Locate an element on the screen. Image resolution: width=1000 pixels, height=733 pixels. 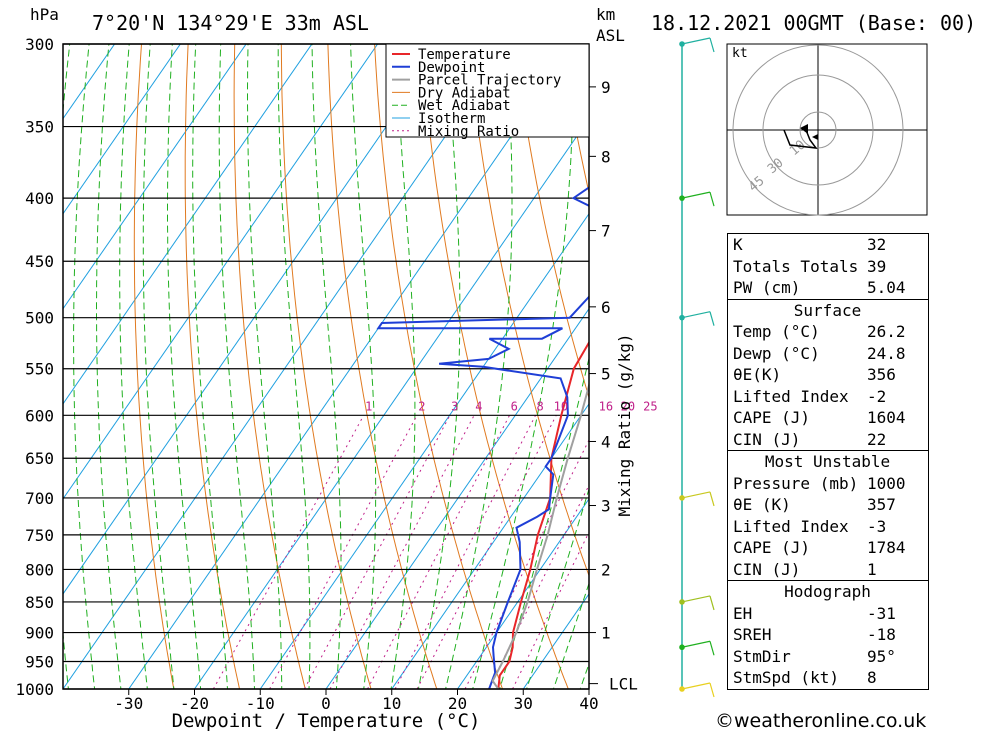
general-section: K 32 Totals Totals 39 PW (cm) 5.04 is located at coordinates (828, 267).